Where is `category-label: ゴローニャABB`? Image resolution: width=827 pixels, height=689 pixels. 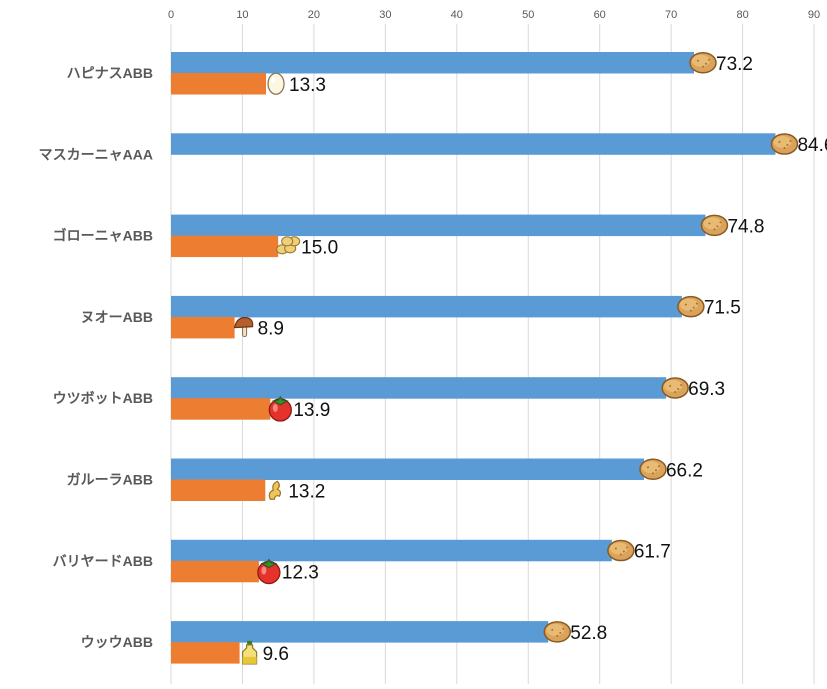
category-label: ゴローニャABB is located at coordinates (103, 236).